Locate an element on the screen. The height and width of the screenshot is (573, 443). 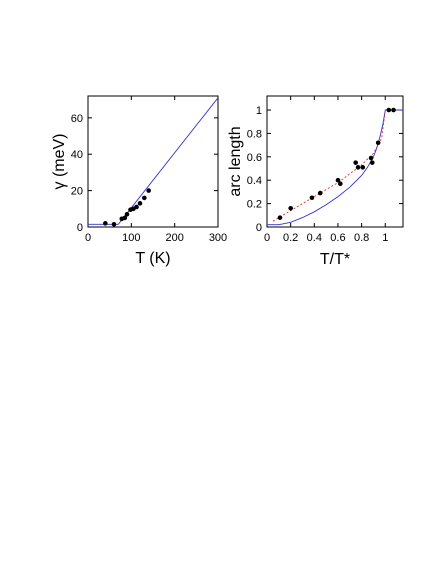
x-tick-label: 0.8 is located at coordinates (361, 238).